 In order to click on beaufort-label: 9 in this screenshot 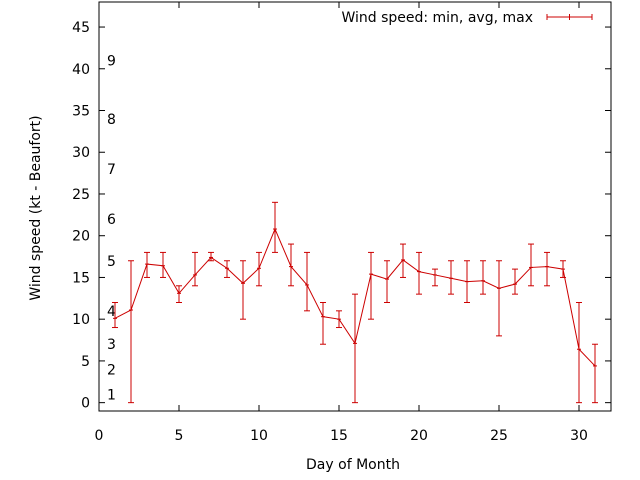, I will do `click(111, 61)`.